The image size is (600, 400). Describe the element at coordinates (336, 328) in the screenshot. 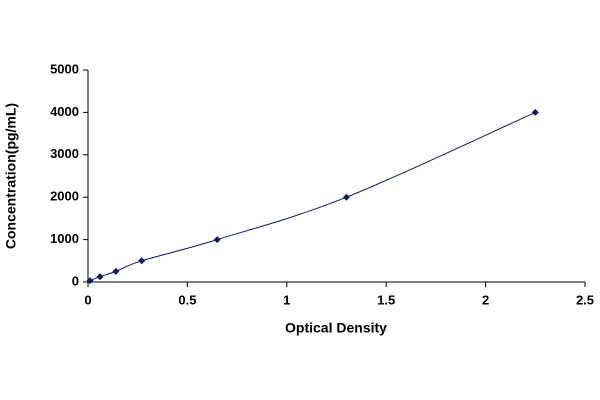

I see `x-axis-label: Optical Density` at that location.